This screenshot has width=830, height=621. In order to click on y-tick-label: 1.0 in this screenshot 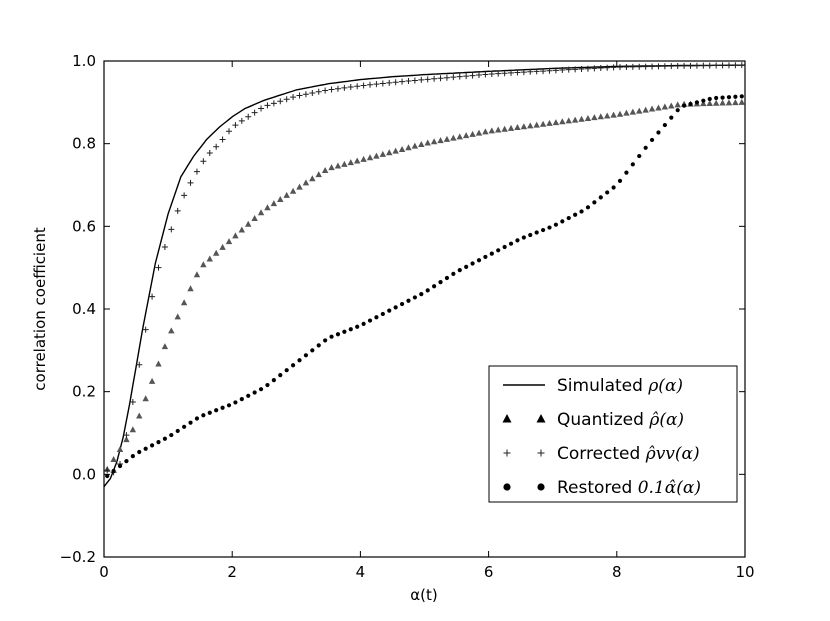, I will do `click(84, 61)`.